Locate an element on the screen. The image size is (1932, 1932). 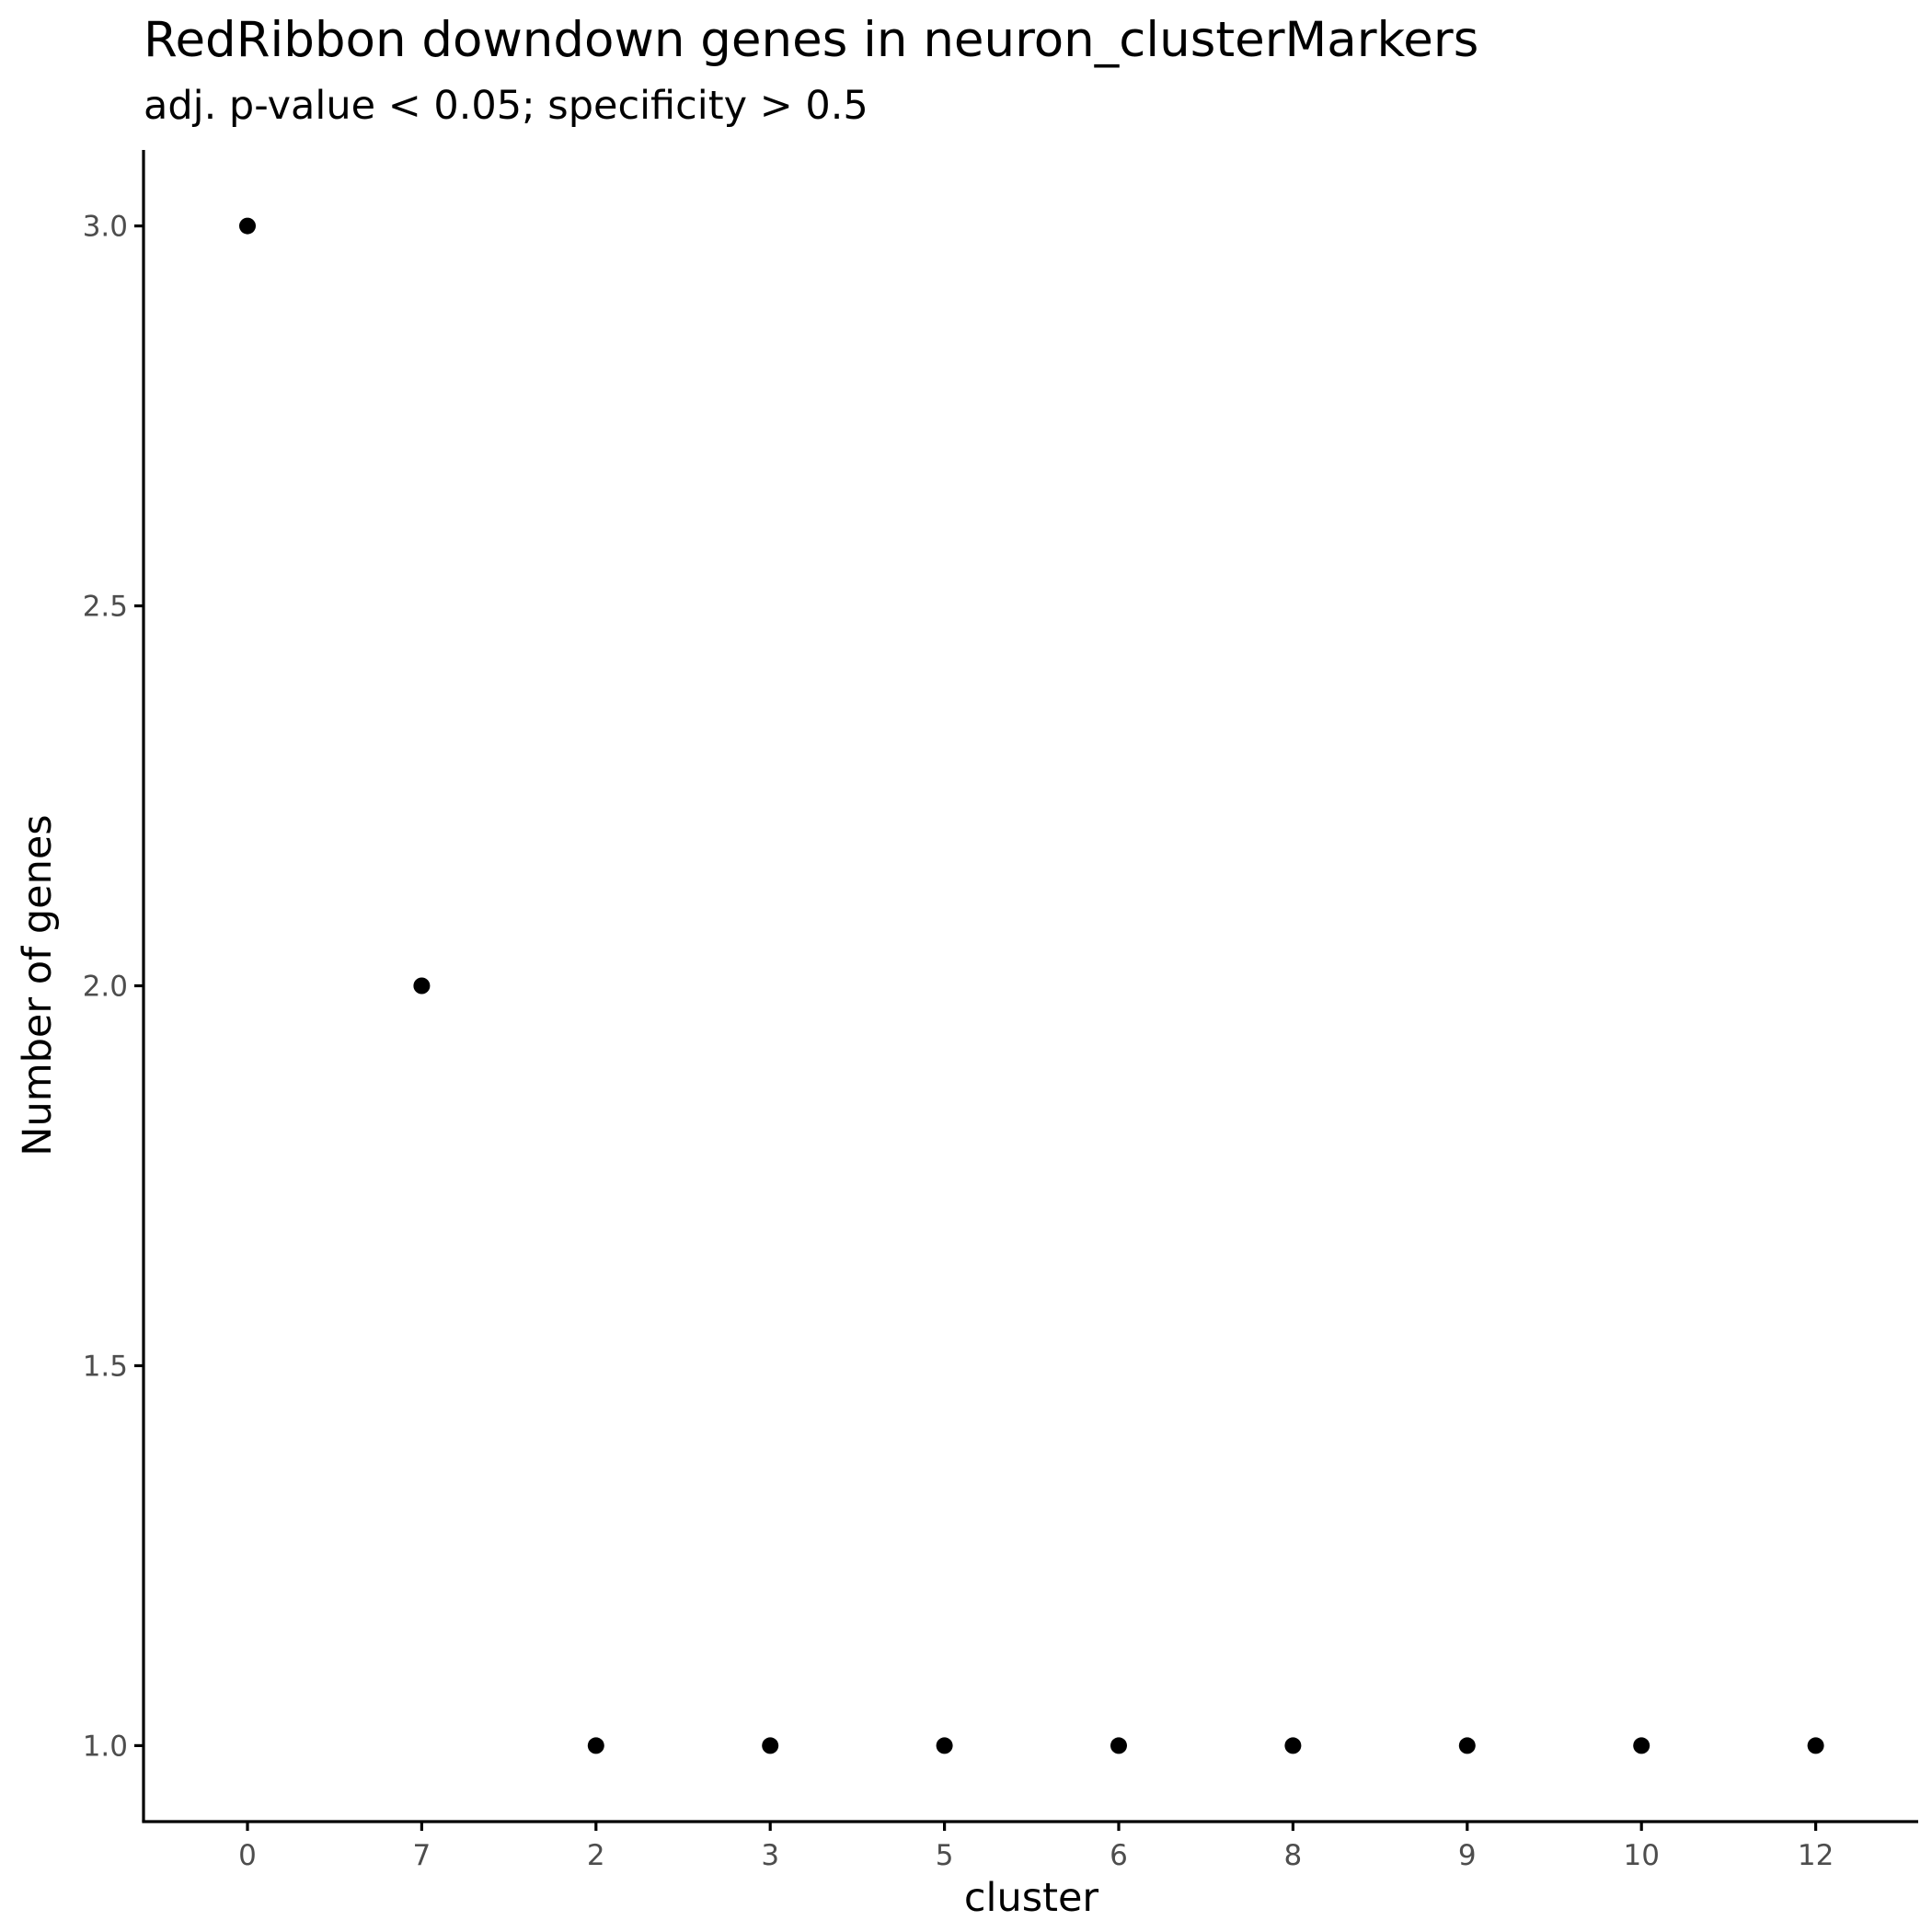
y-tick-label: 1.0 is located at coordinates (105, 1746).